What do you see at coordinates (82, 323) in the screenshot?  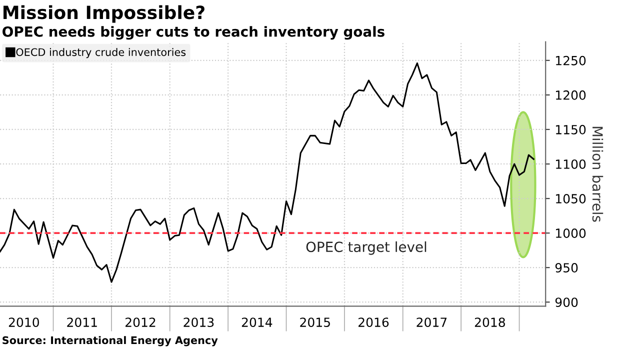 I see `x-tick-label: 2011` at bounding box center [82, 323].